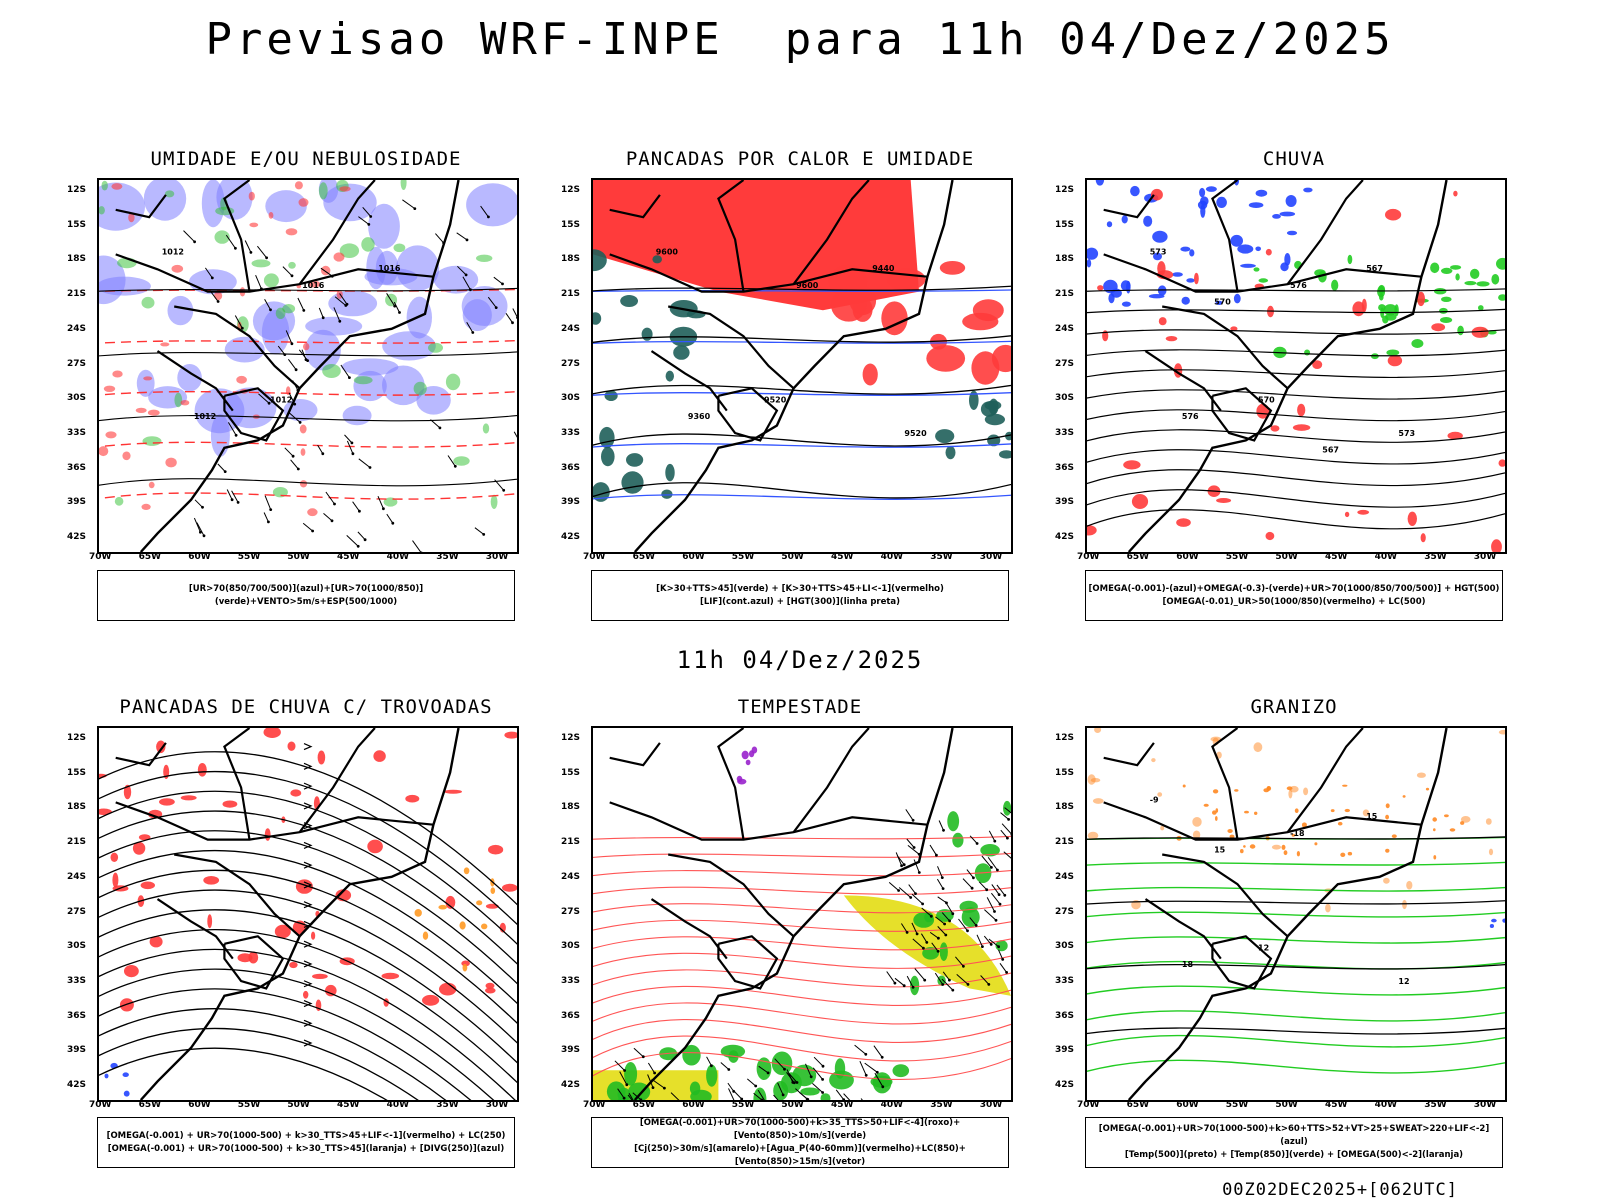  What do you see at coordinates (1296, 1041) in the screenshot?
I see `temp850-contour` at bounding box center [1296, 1041].